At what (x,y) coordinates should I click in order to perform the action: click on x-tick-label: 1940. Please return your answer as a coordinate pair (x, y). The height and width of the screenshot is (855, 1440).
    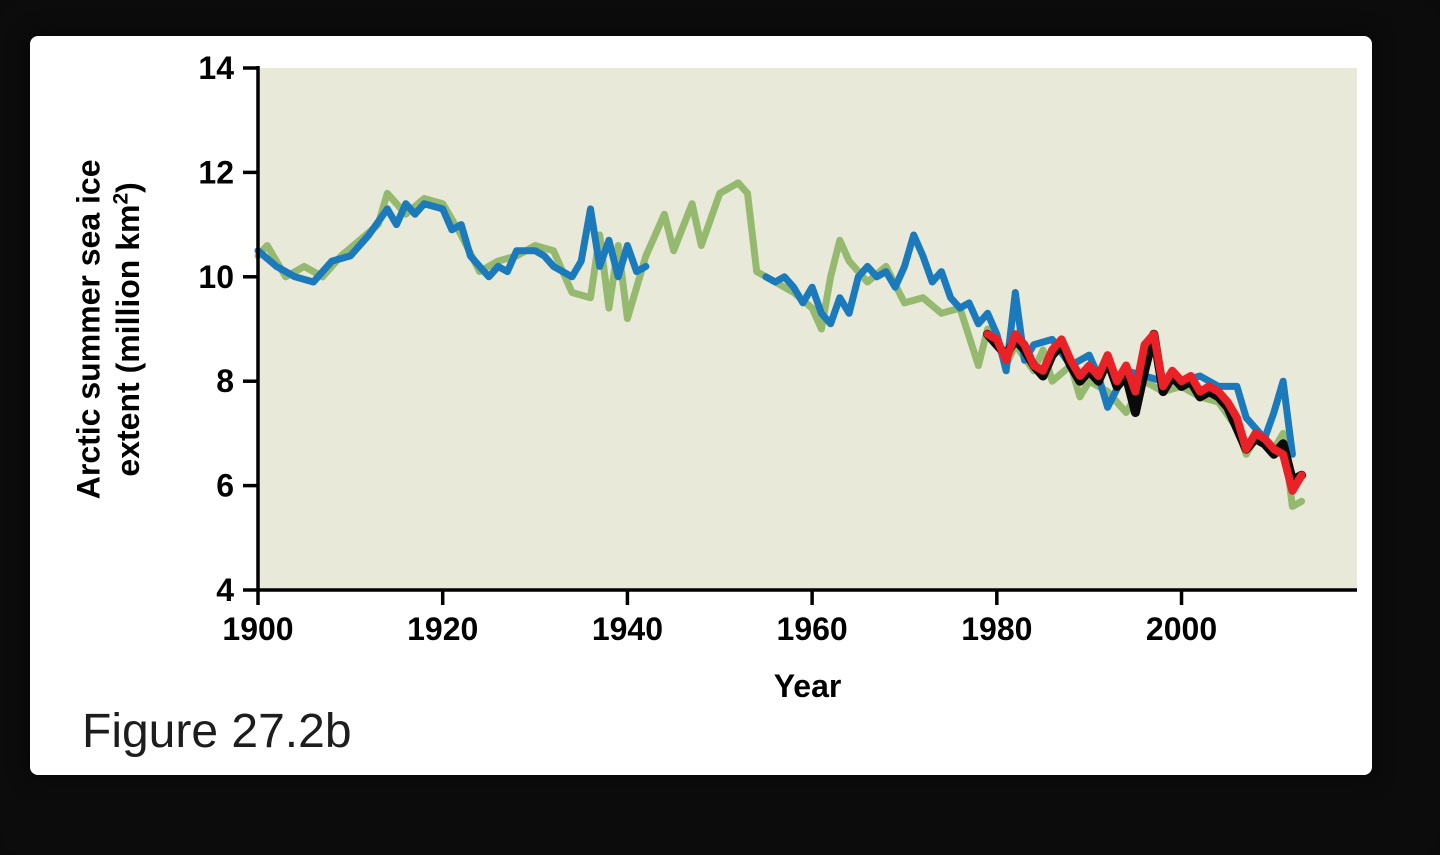
    Looking at the image, I should click on (627, 629).